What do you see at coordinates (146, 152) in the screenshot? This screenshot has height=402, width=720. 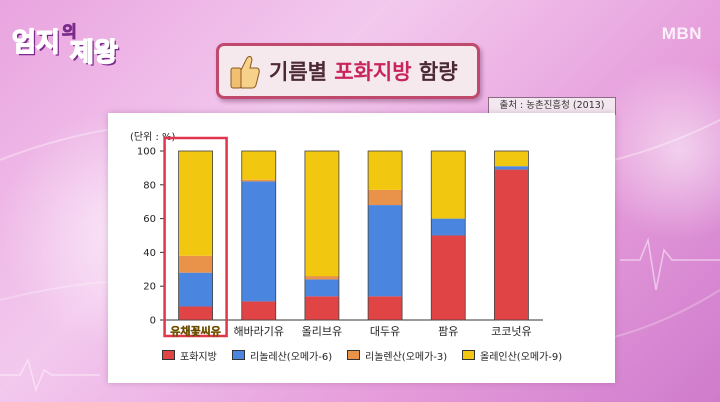 I see `y-tick-label: 100` at bounding box center [146, 152].